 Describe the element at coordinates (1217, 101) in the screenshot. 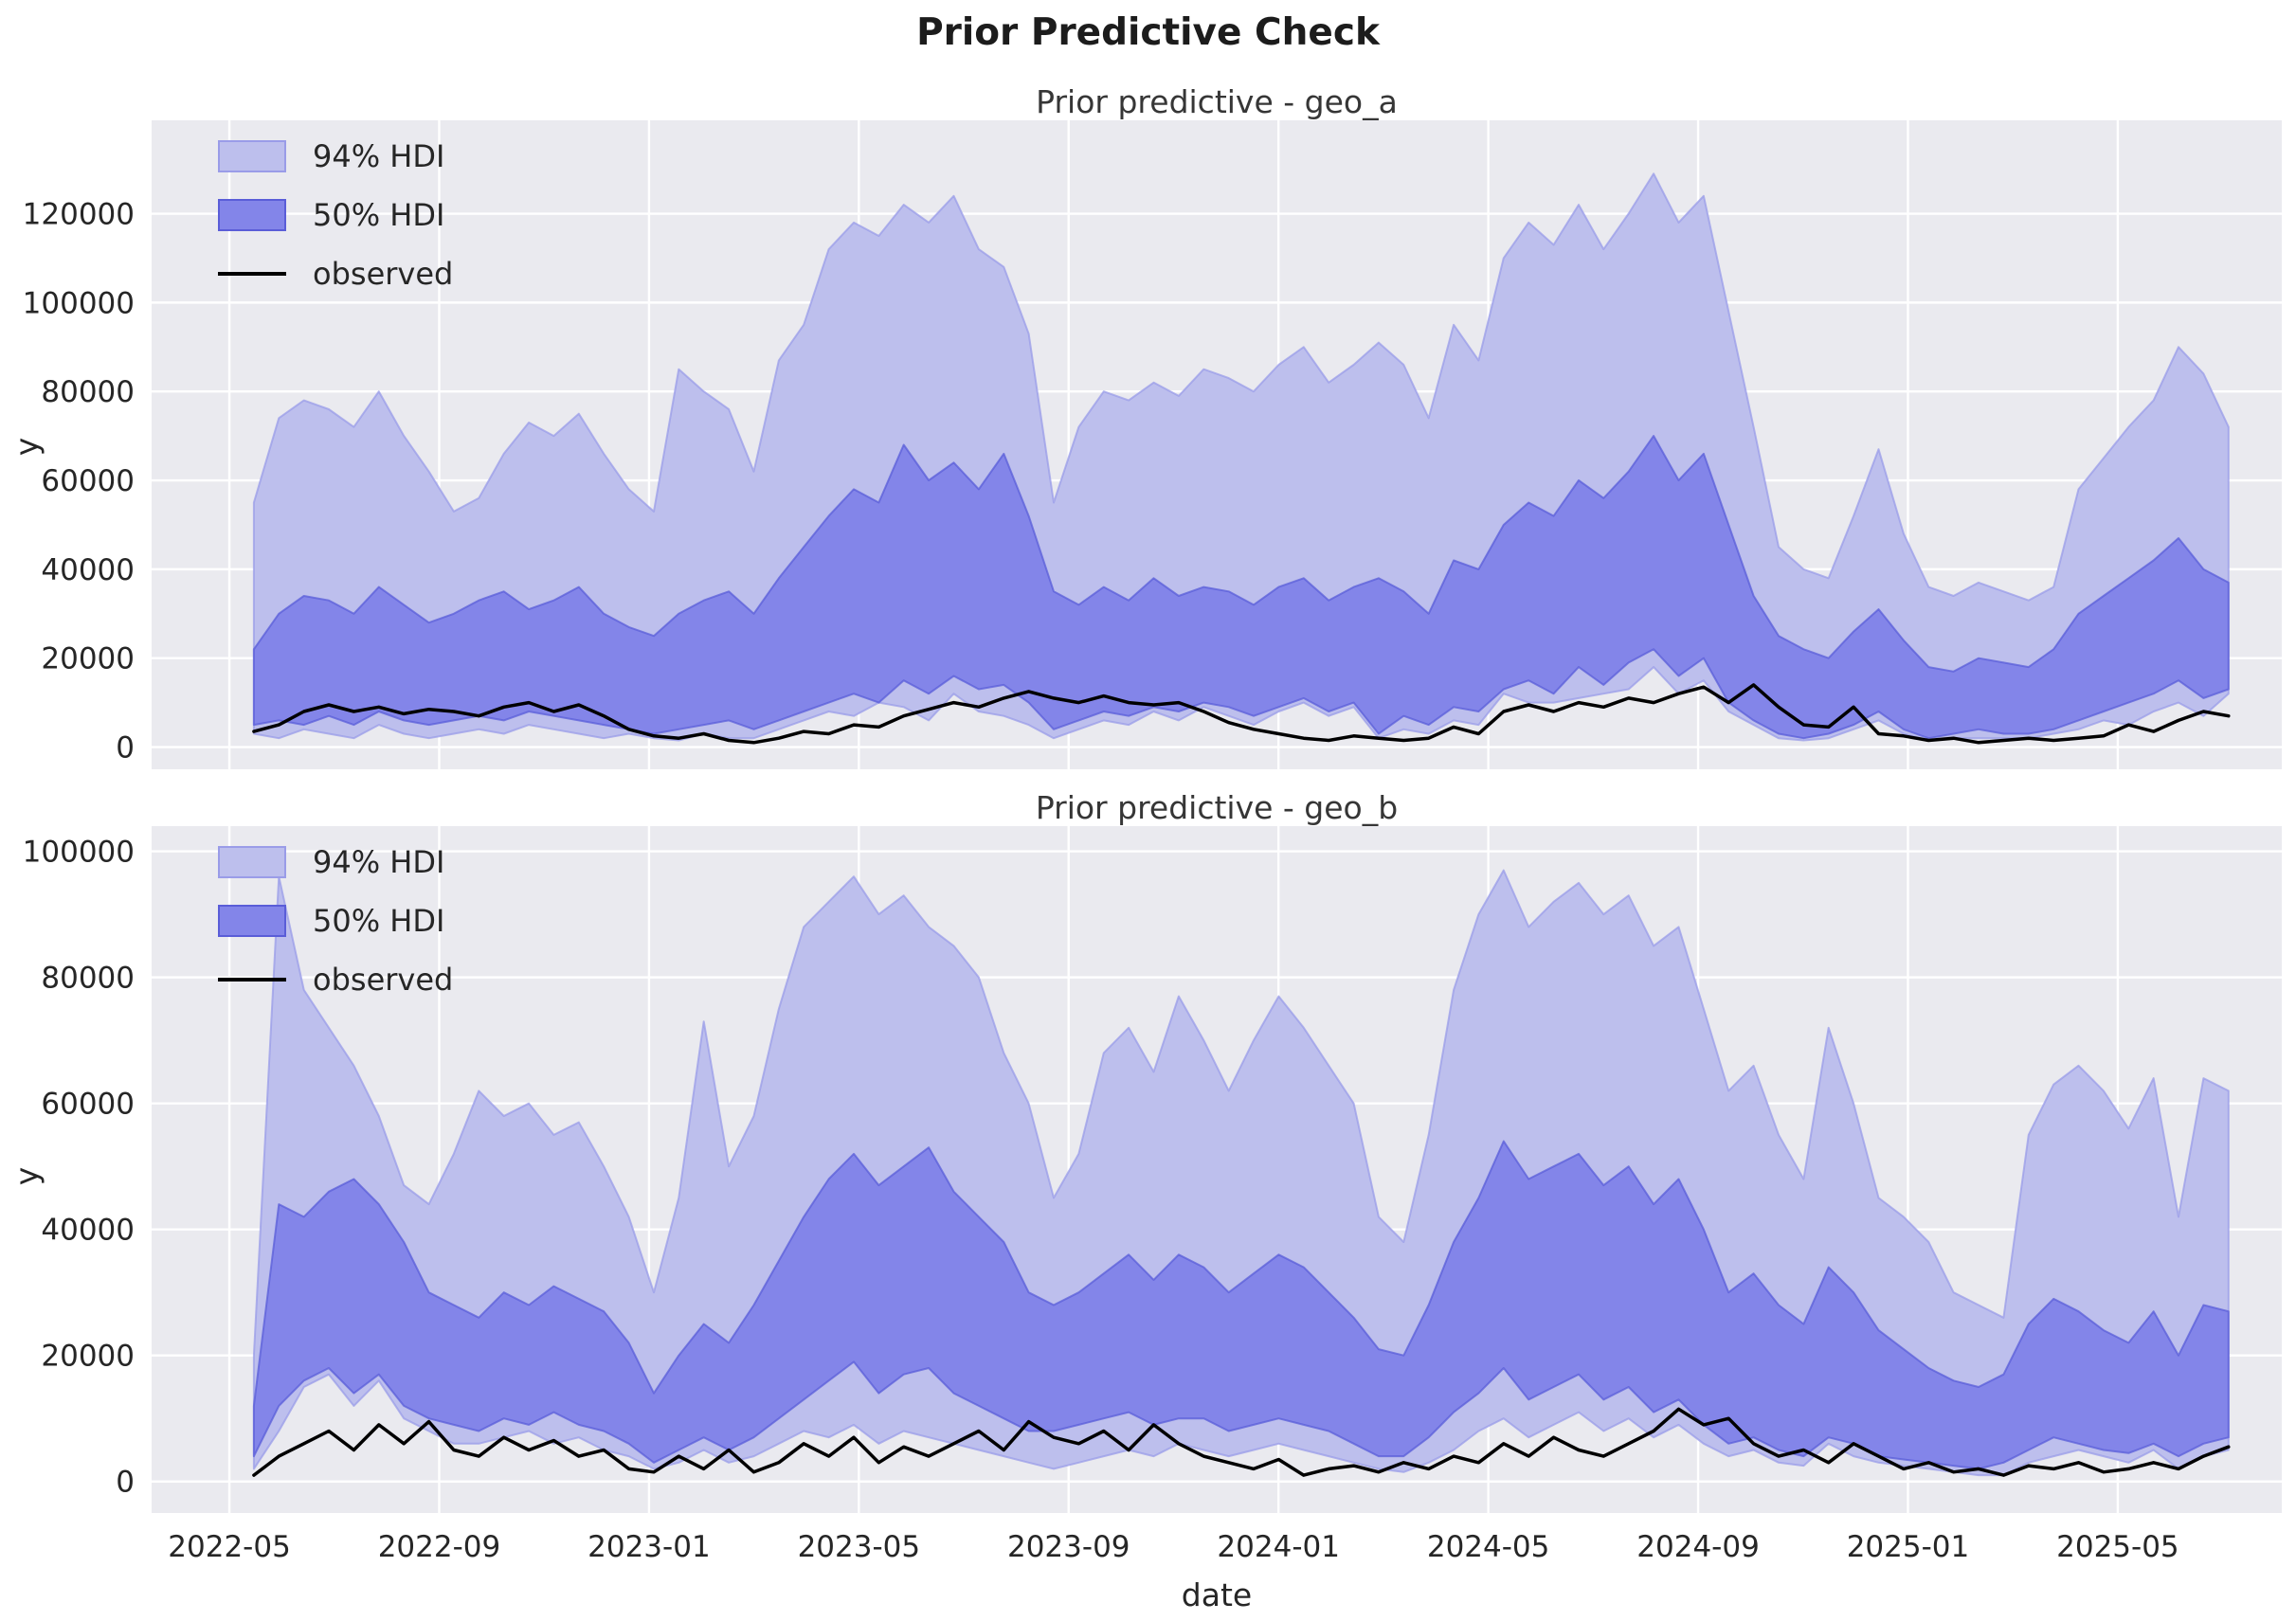

I see `subplot-title-geo-a: Prior predictive - geo_a` at that location.